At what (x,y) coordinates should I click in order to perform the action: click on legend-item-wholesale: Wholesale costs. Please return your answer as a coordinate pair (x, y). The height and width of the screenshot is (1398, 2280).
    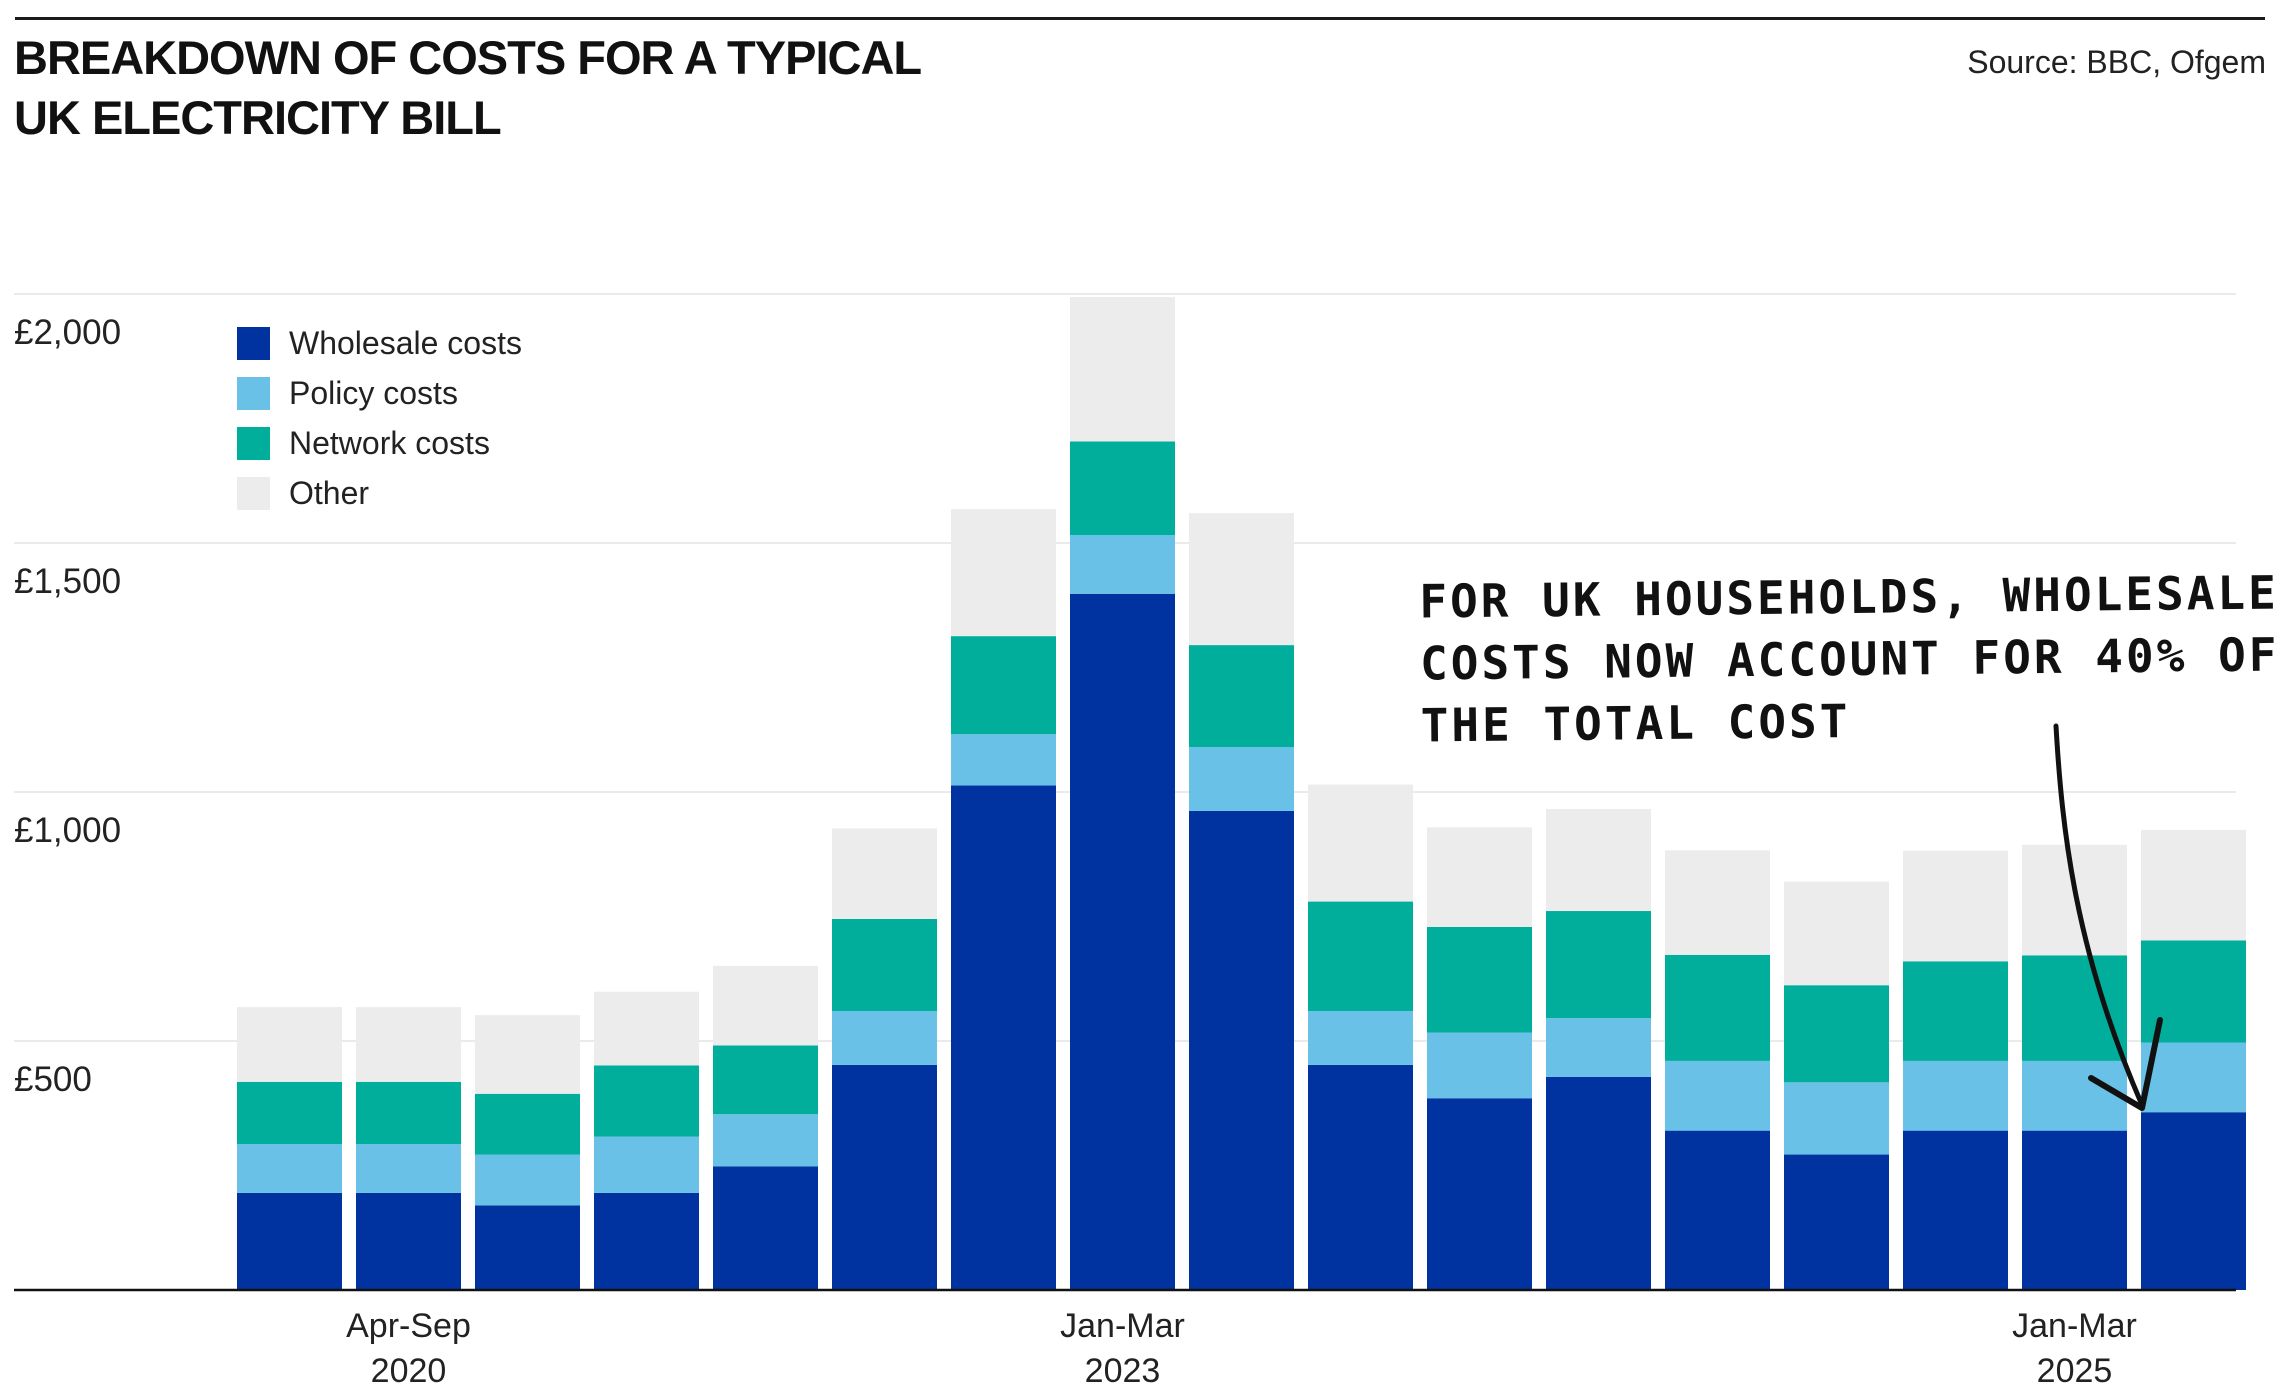
    Looking at the image, I should click on (379, 343).